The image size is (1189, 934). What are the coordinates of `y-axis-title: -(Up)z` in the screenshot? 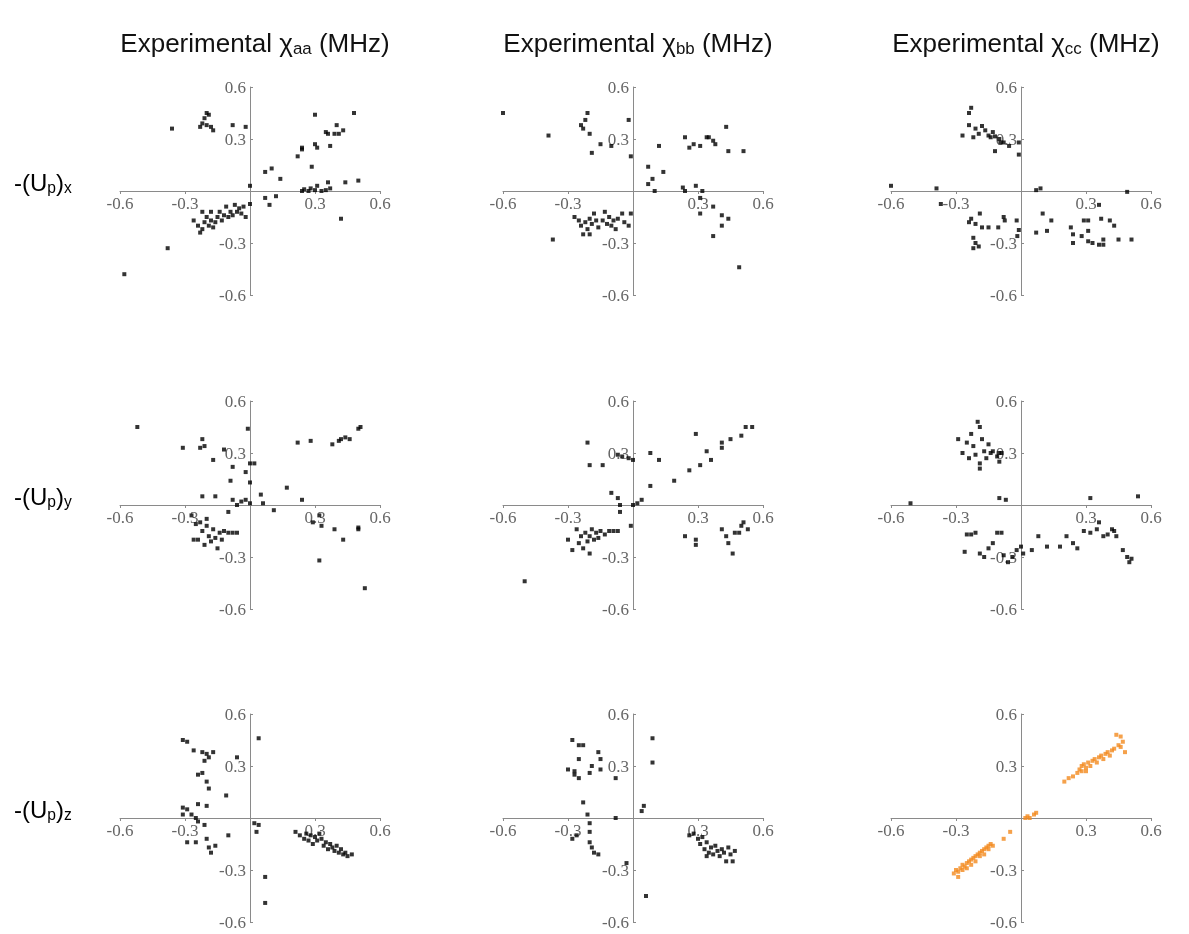 It's located at (43, 809).